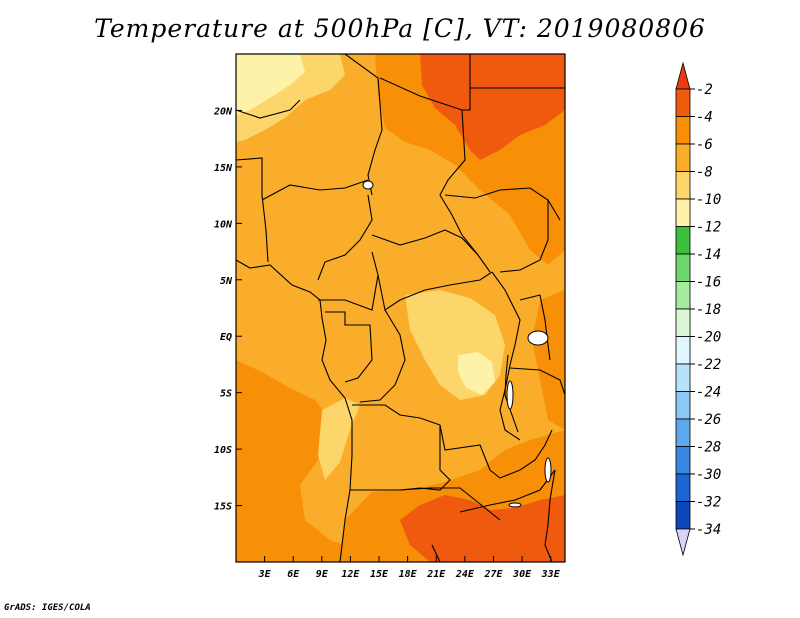  Describe the element at coordinates (708, 310) in the screenshot. I see `colorbar-label: -18` at that location.